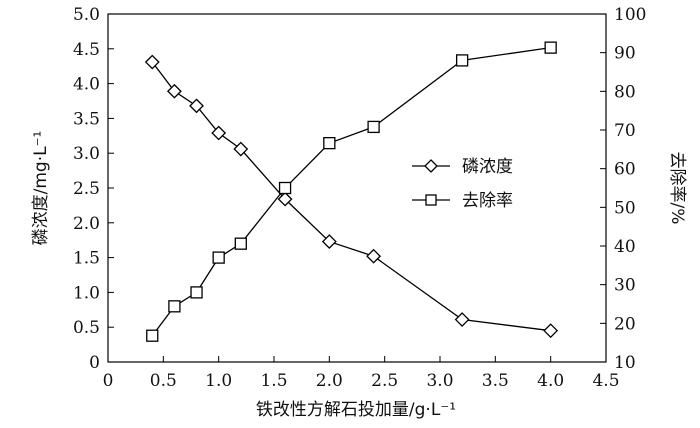  What do you see at coordinates (625, 92) in the screenshot?
I see `right-y-tick-label: 80` at bounding box center [625, 92].